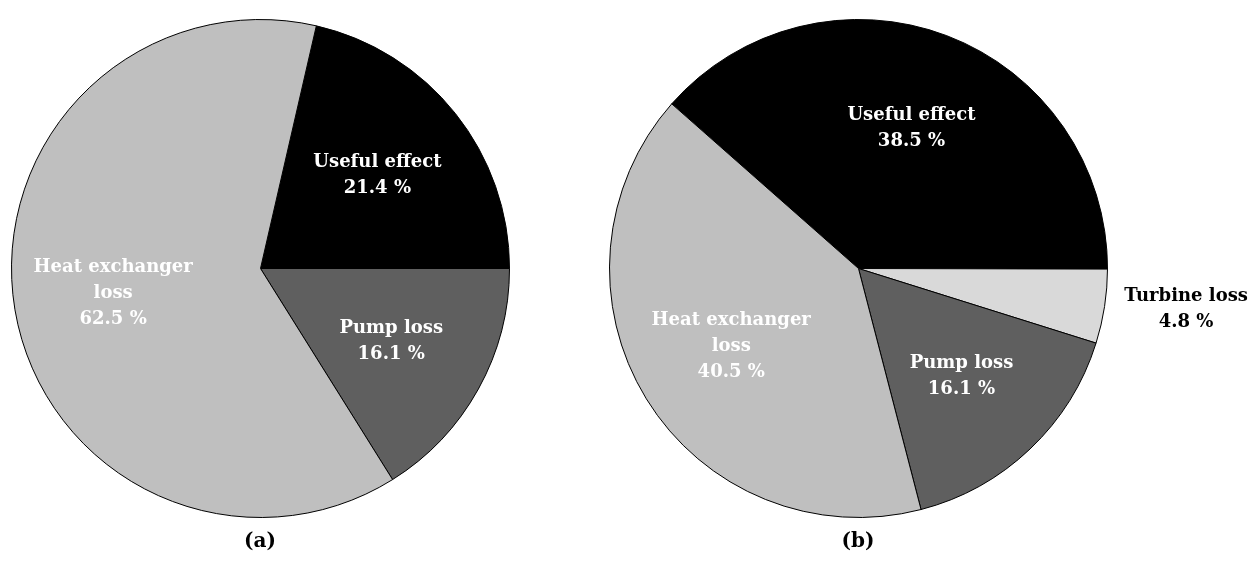 Image resolution: width=1256 pixels, height=564 pixels. Describe the element at coordinates (1186, 295) in the screenshot. I see `slice-label: Turbine loss` at that location.